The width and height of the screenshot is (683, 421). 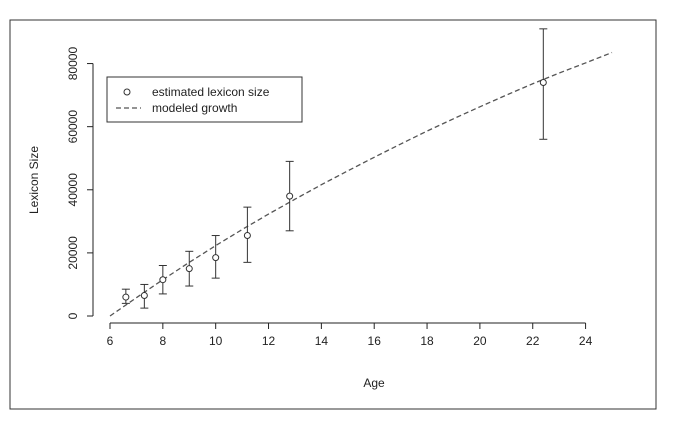 I want to click on x-tick-label-10: 10, so click(x=216, y=341).